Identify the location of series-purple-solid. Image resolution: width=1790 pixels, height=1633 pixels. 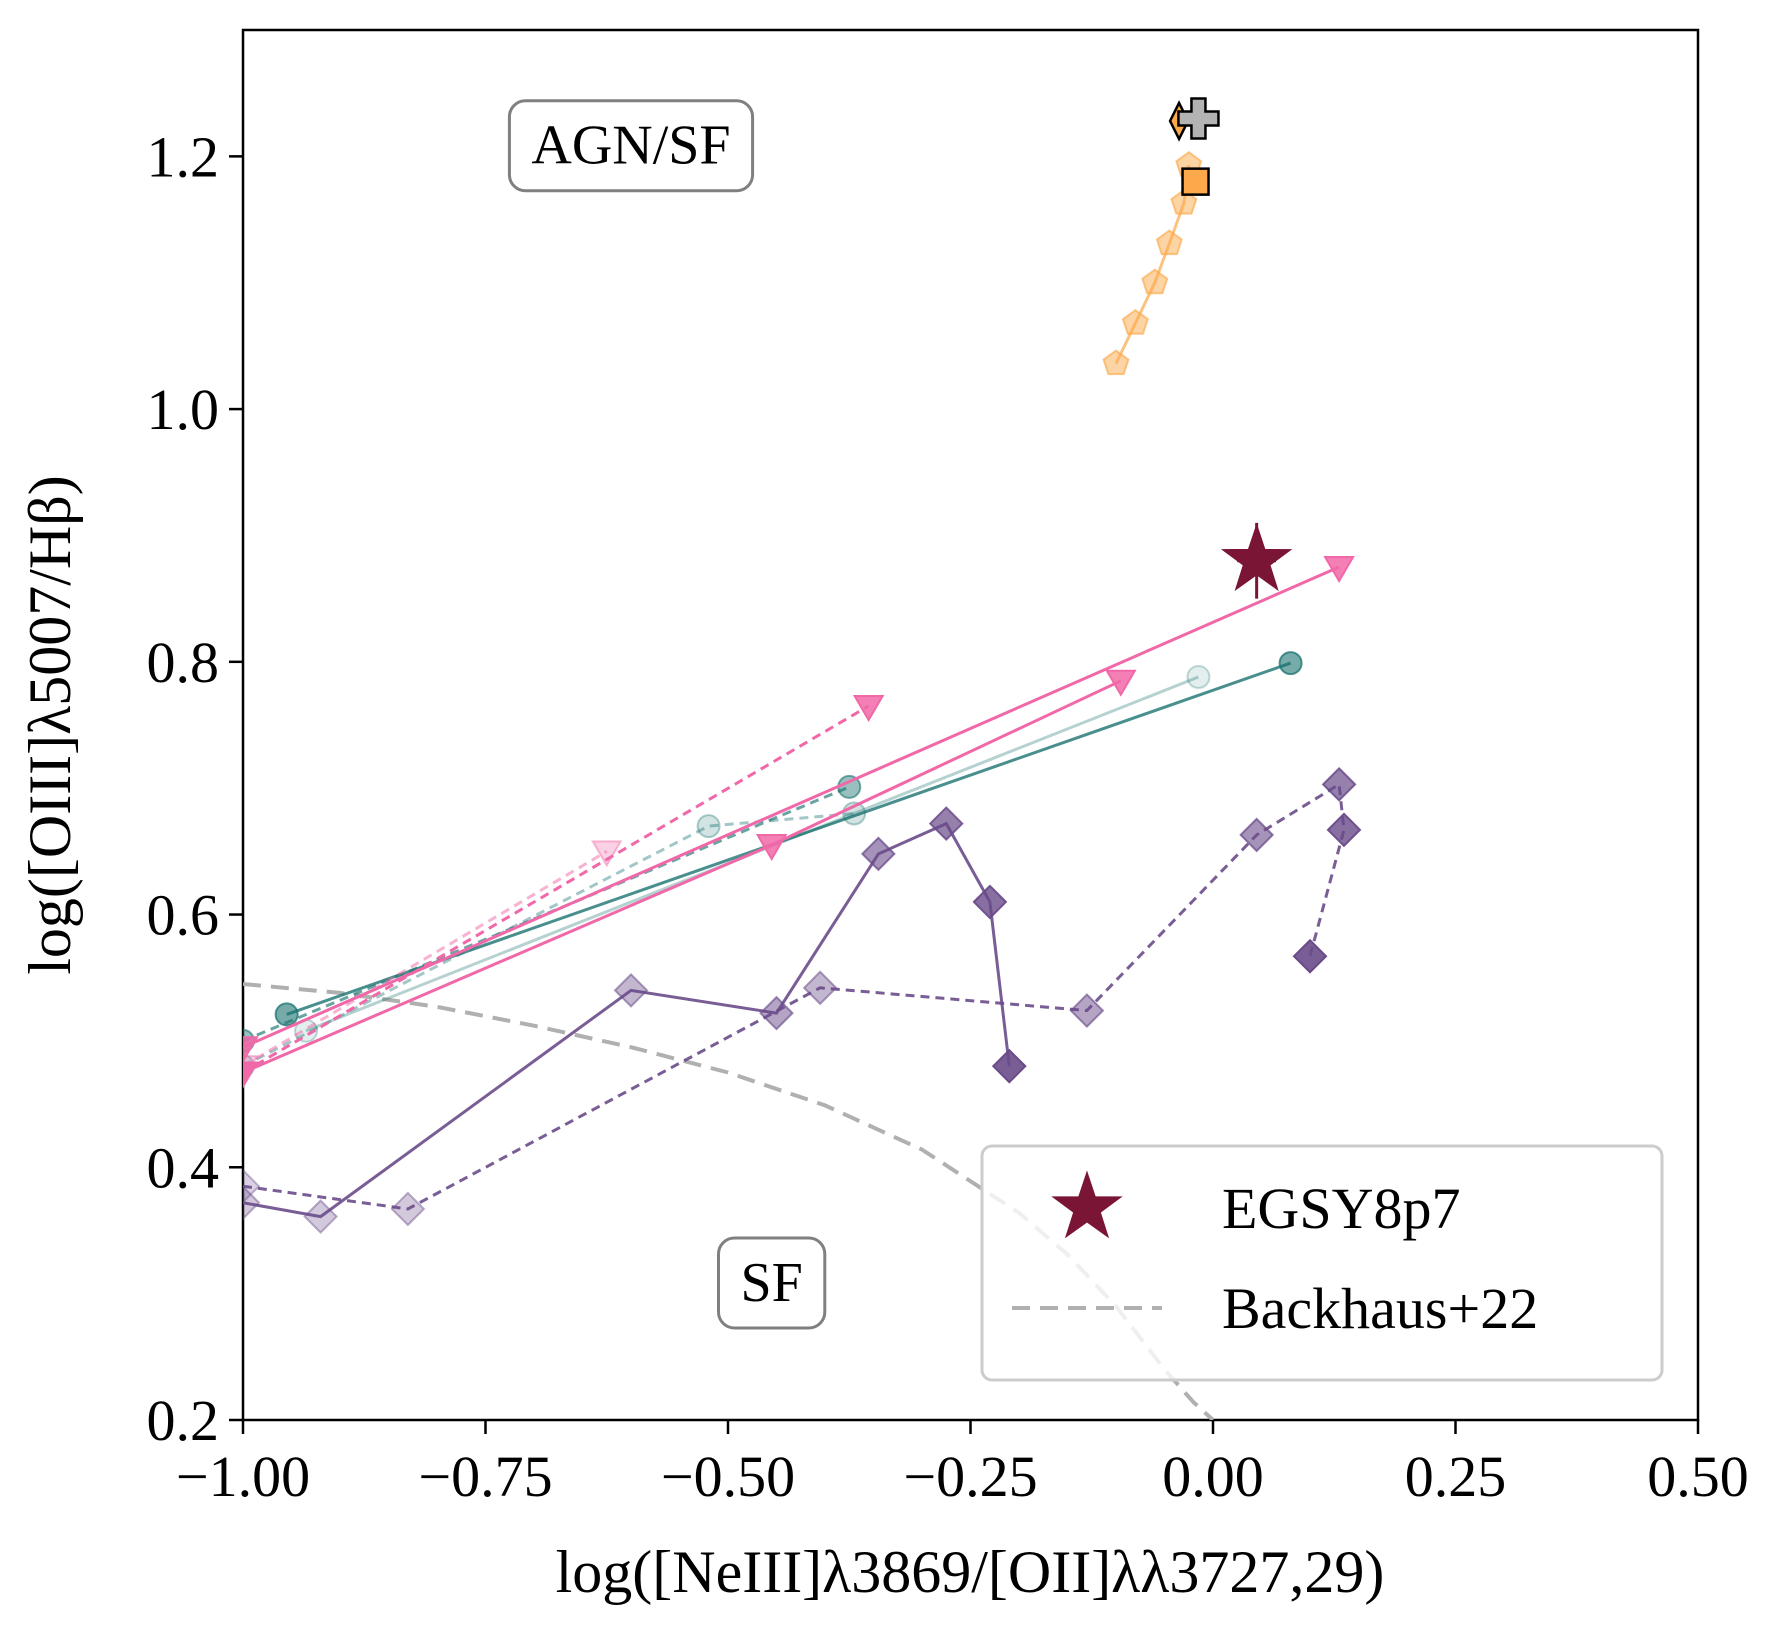
(635, 1020).